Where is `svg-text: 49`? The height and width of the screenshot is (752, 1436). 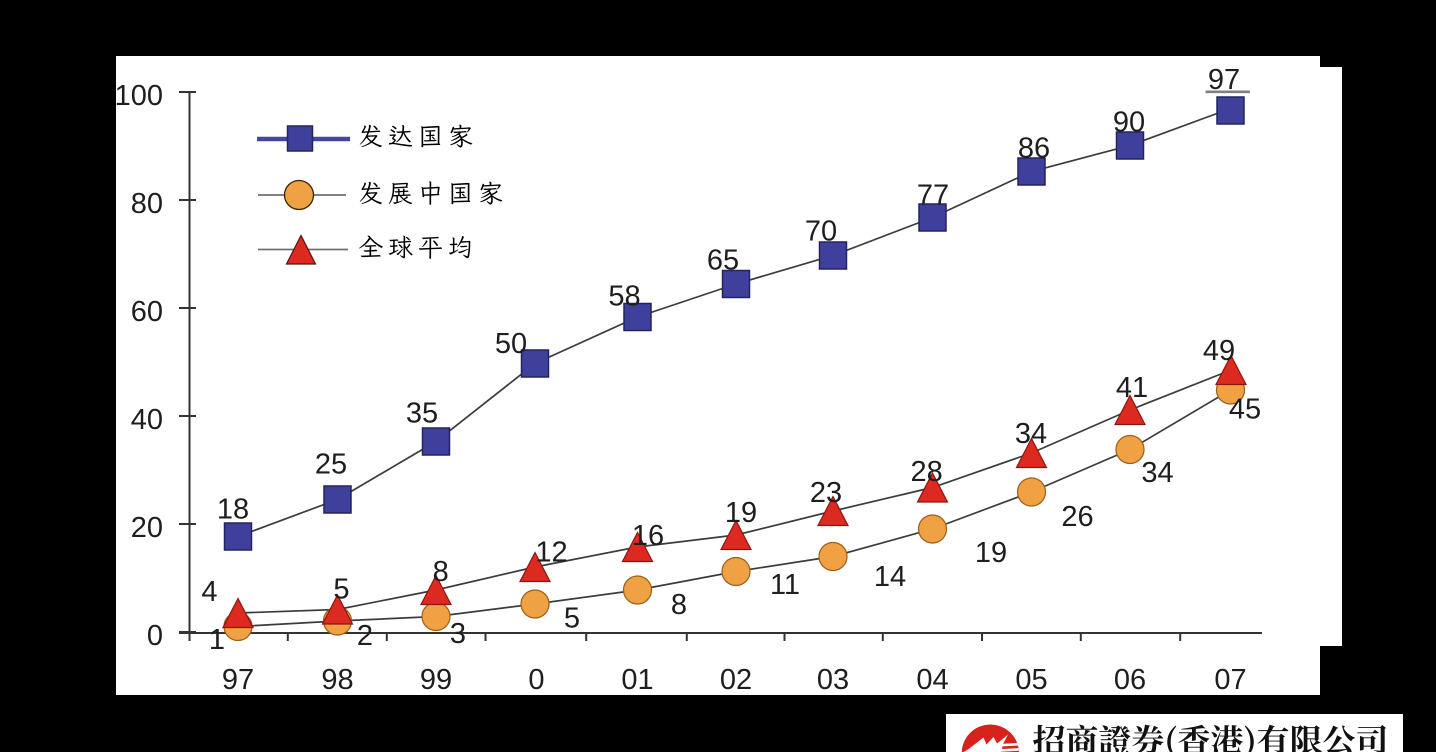 svg-text: 49 is located at coordinates (1219, 351).